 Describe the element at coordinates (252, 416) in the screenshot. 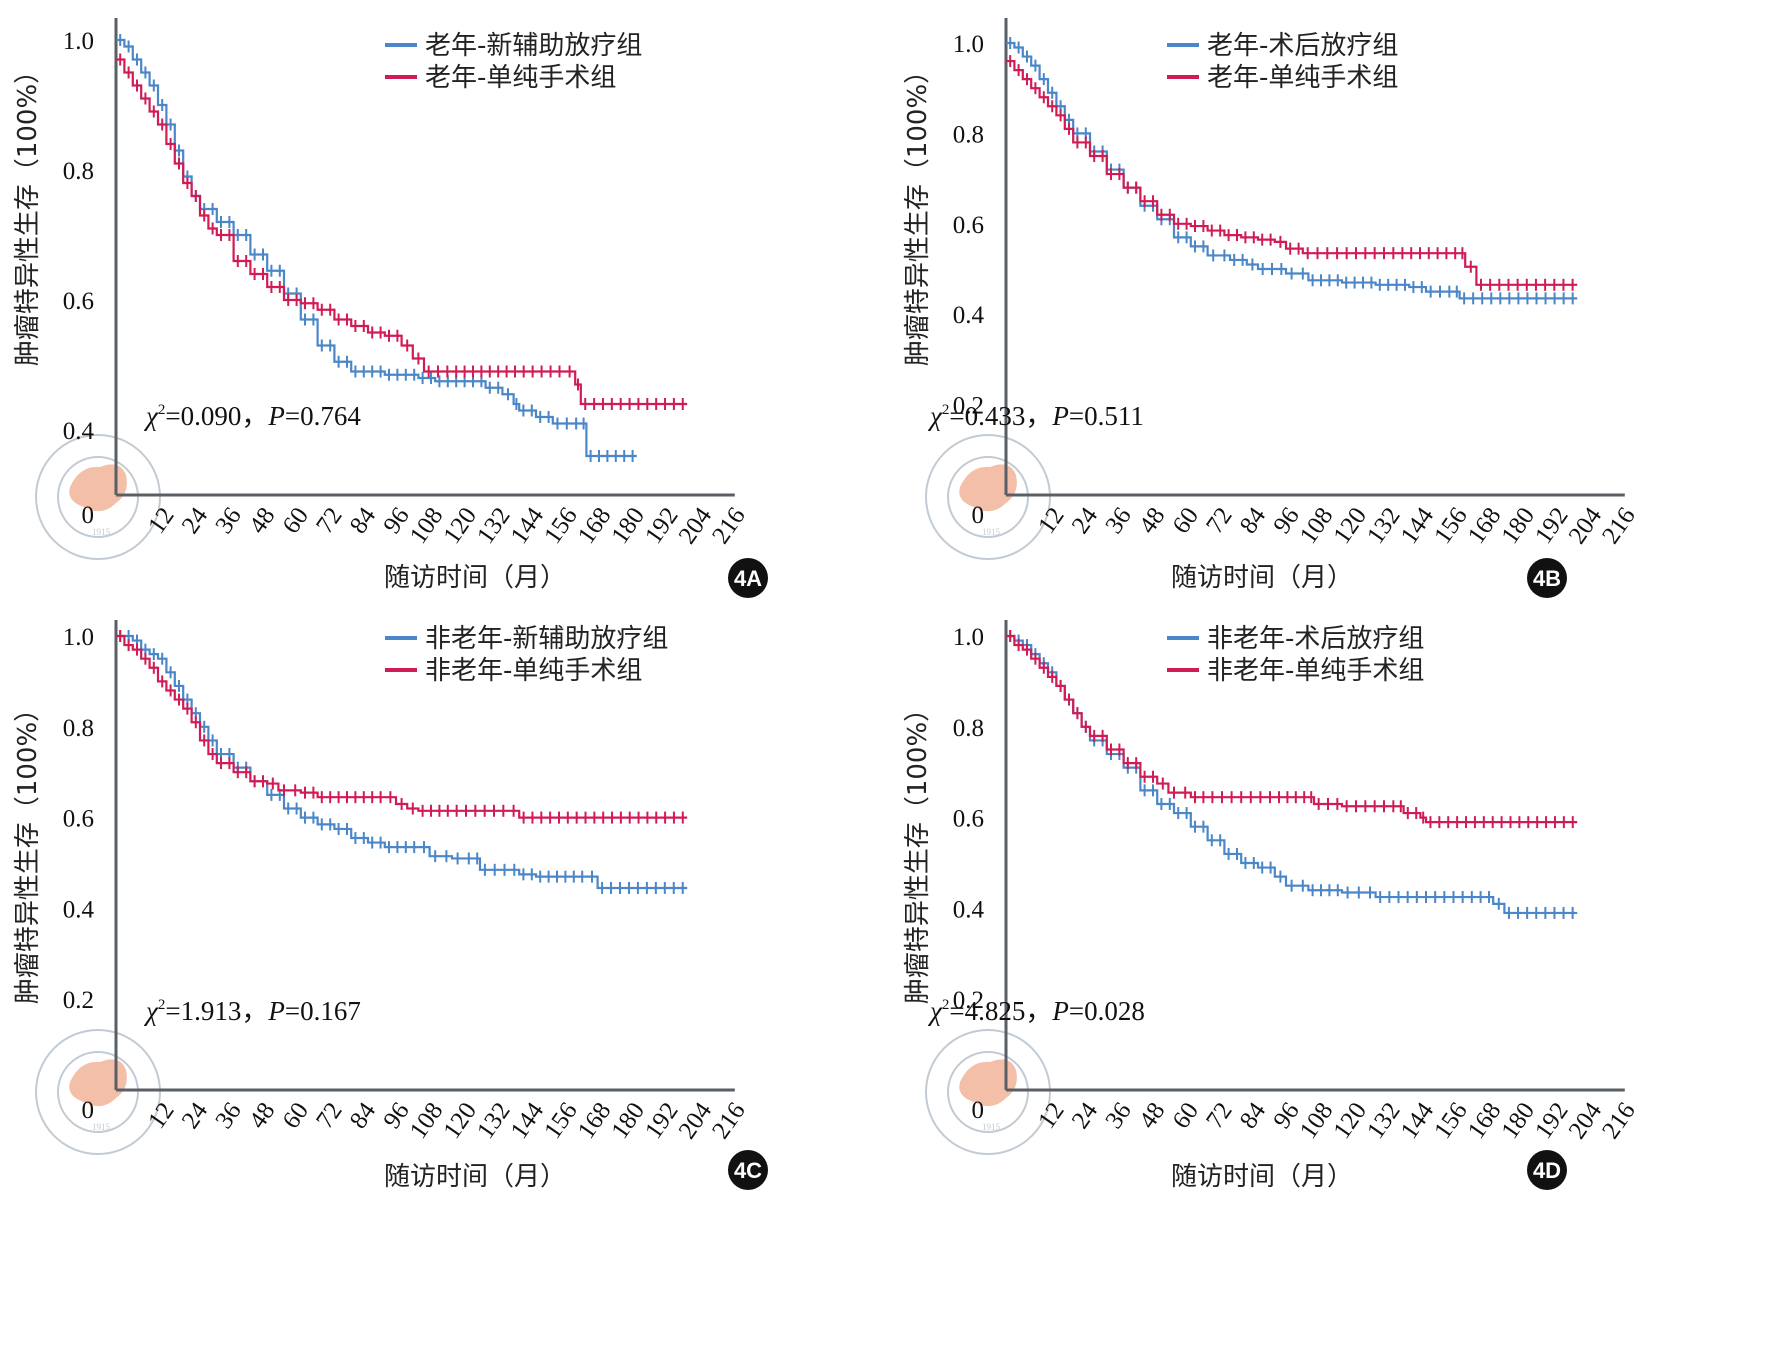

I see `stat-annotation: χ2=0.090，P=0.764` at that location.